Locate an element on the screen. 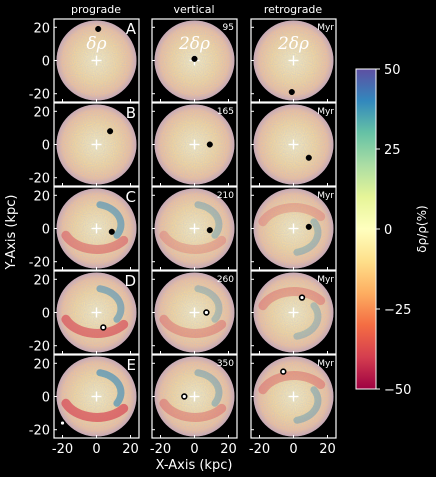 This screenshot has width=436, height=477. y-axis-label: Y-Axis (kpc) is located at coordinates (11, 233).